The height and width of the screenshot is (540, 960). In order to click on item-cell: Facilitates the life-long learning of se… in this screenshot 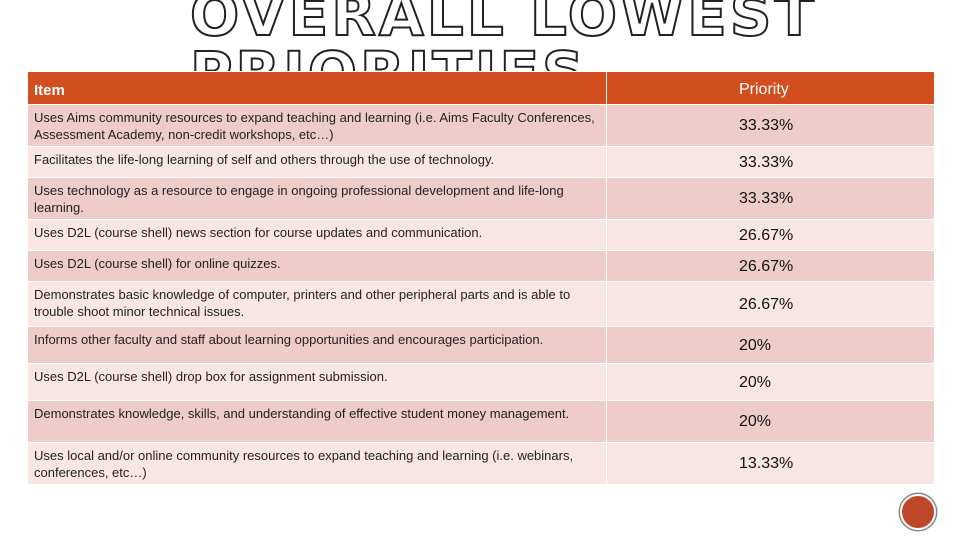, I will do `click(317, 162)`.